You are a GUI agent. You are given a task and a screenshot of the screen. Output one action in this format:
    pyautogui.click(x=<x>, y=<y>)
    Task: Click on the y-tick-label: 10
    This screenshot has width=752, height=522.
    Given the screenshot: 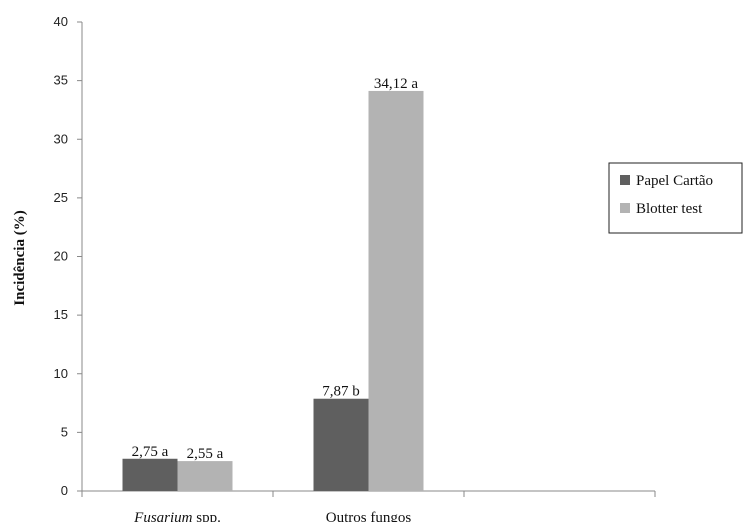 What is the action you would take?
    pyautogui.click(x=61, y=373)
    